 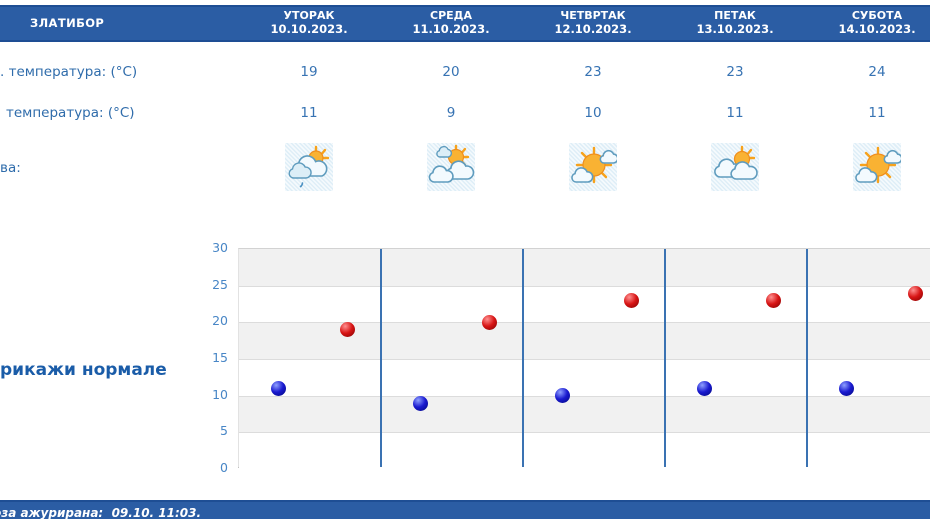 I want to click on day-header-wednesday: СРЕДА 11.10.2023., so click(x=451, y=23).